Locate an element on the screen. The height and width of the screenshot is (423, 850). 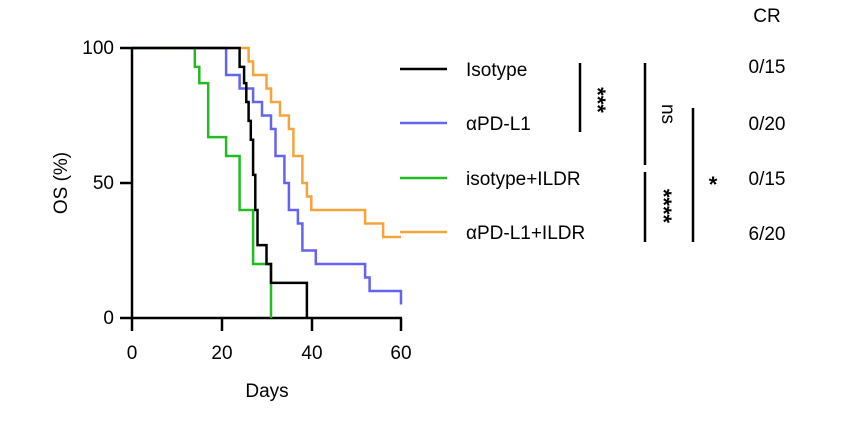
x-tick-label-20: 20 is located at coordinates (221, 353).